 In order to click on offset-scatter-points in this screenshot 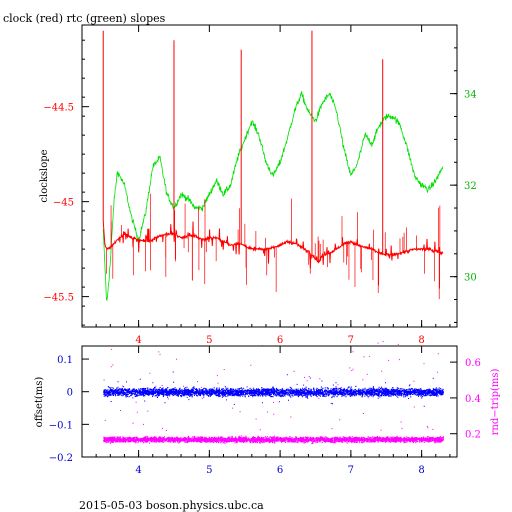, I will do `click(273, 389)`.